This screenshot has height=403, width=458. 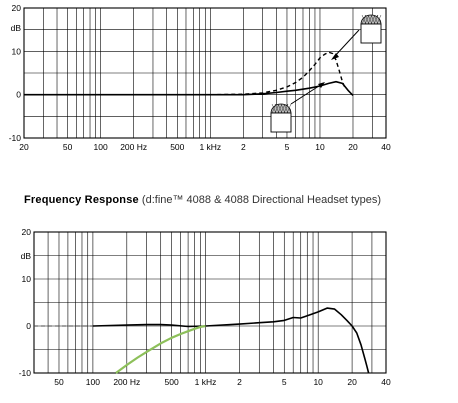 What do you see at coordinates (297, 107) in the screenshot?
I see `omni-capsule-icon` at bounding box center [297, 107].